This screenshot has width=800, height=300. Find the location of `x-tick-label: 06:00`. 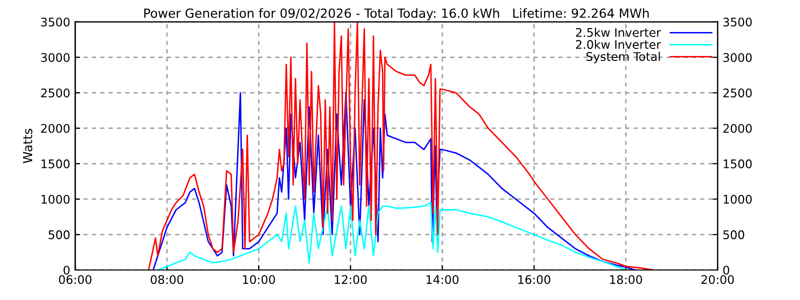

x-tick-label: 06:00 is located at coordinates (75, 279).